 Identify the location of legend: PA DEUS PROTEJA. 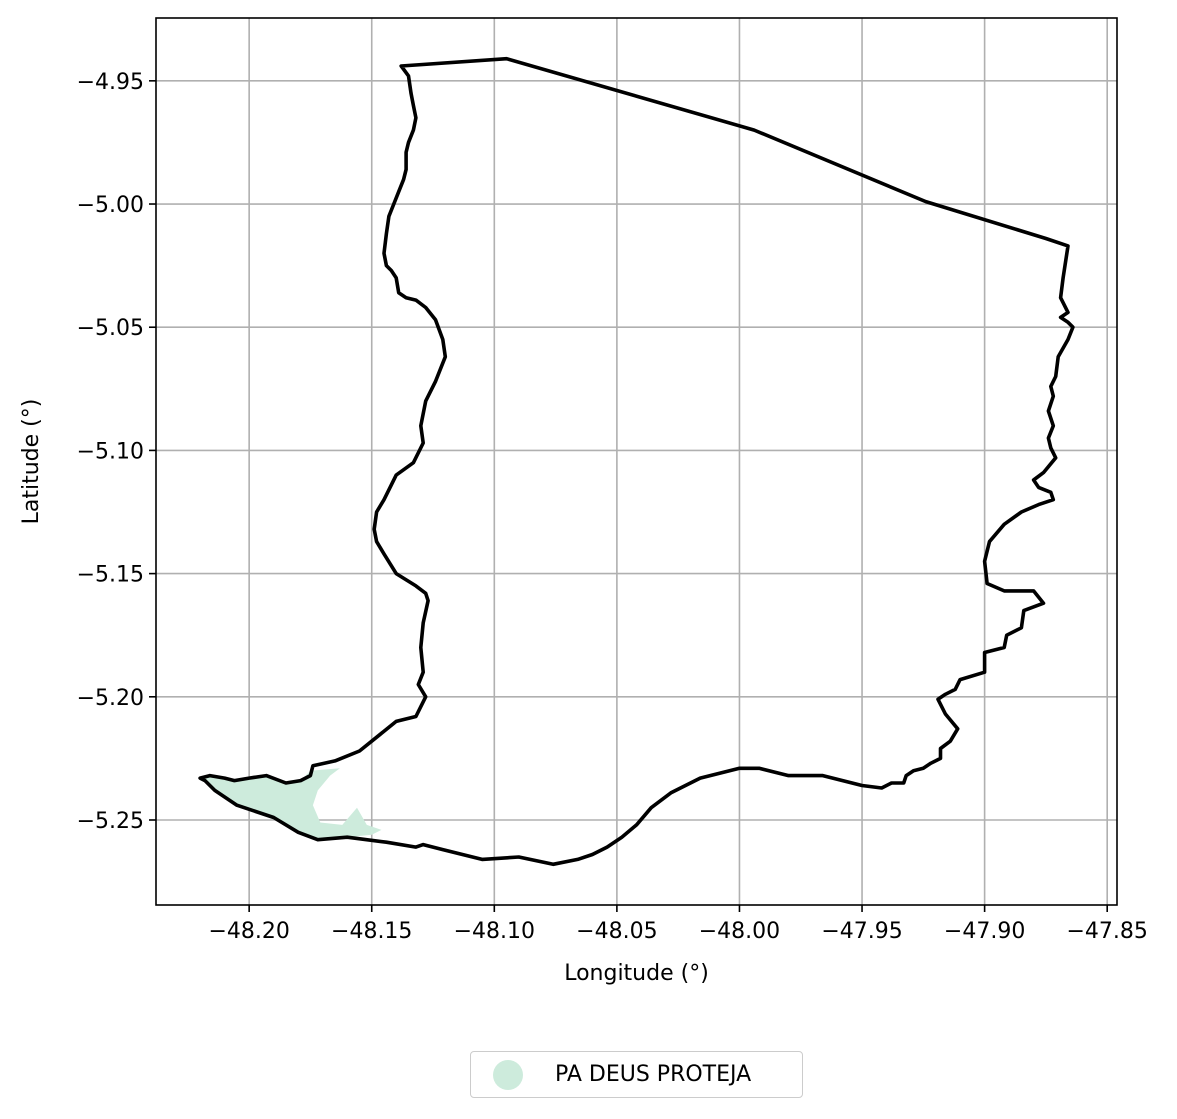
(636, 1074).